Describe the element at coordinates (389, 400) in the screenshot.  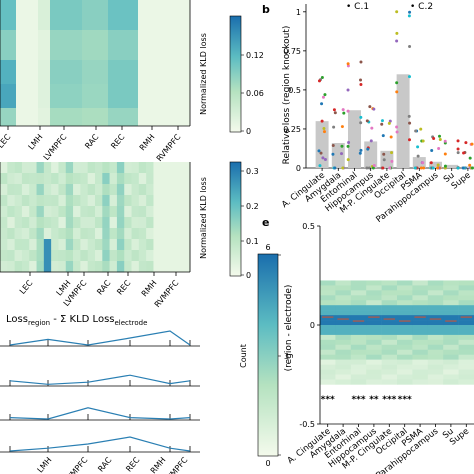
I see `panel-e-significance: ***` at that location.